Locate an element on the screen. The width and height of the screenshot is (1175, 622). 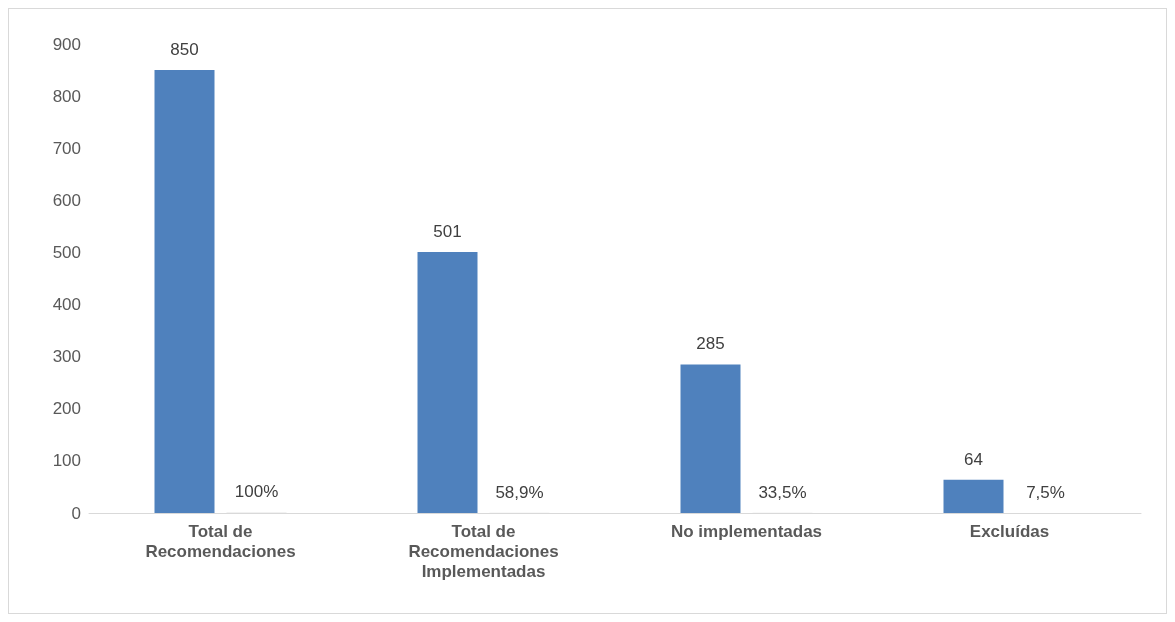
data-label: 33,5% is located at coordinates (782, 492).